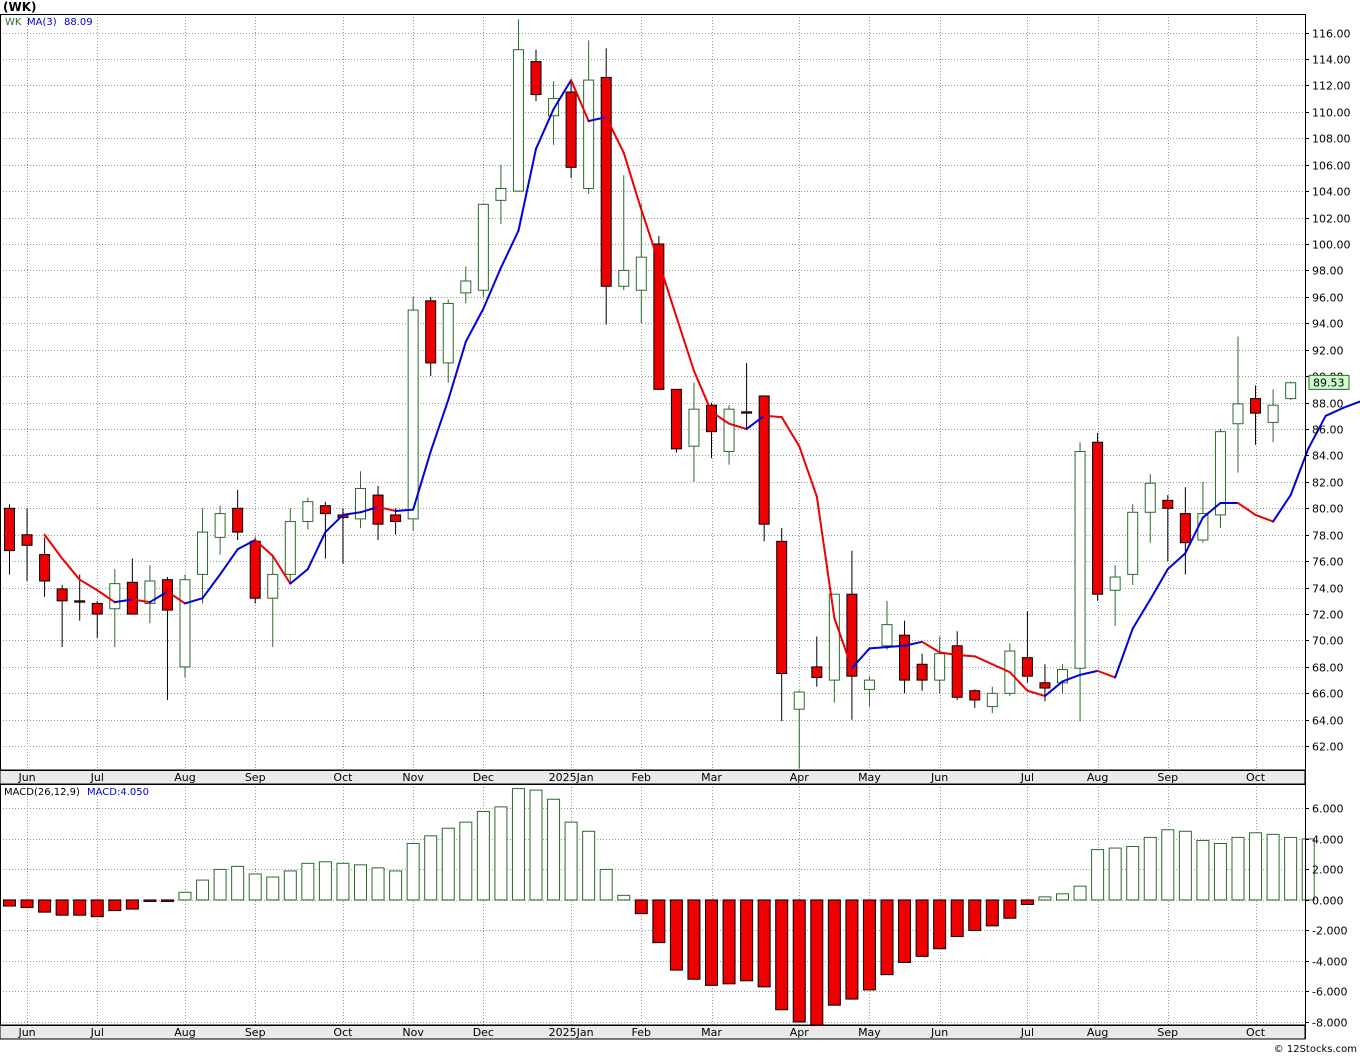  I want to click on macd-x-tick-label: Nov, so click(413, 1032).